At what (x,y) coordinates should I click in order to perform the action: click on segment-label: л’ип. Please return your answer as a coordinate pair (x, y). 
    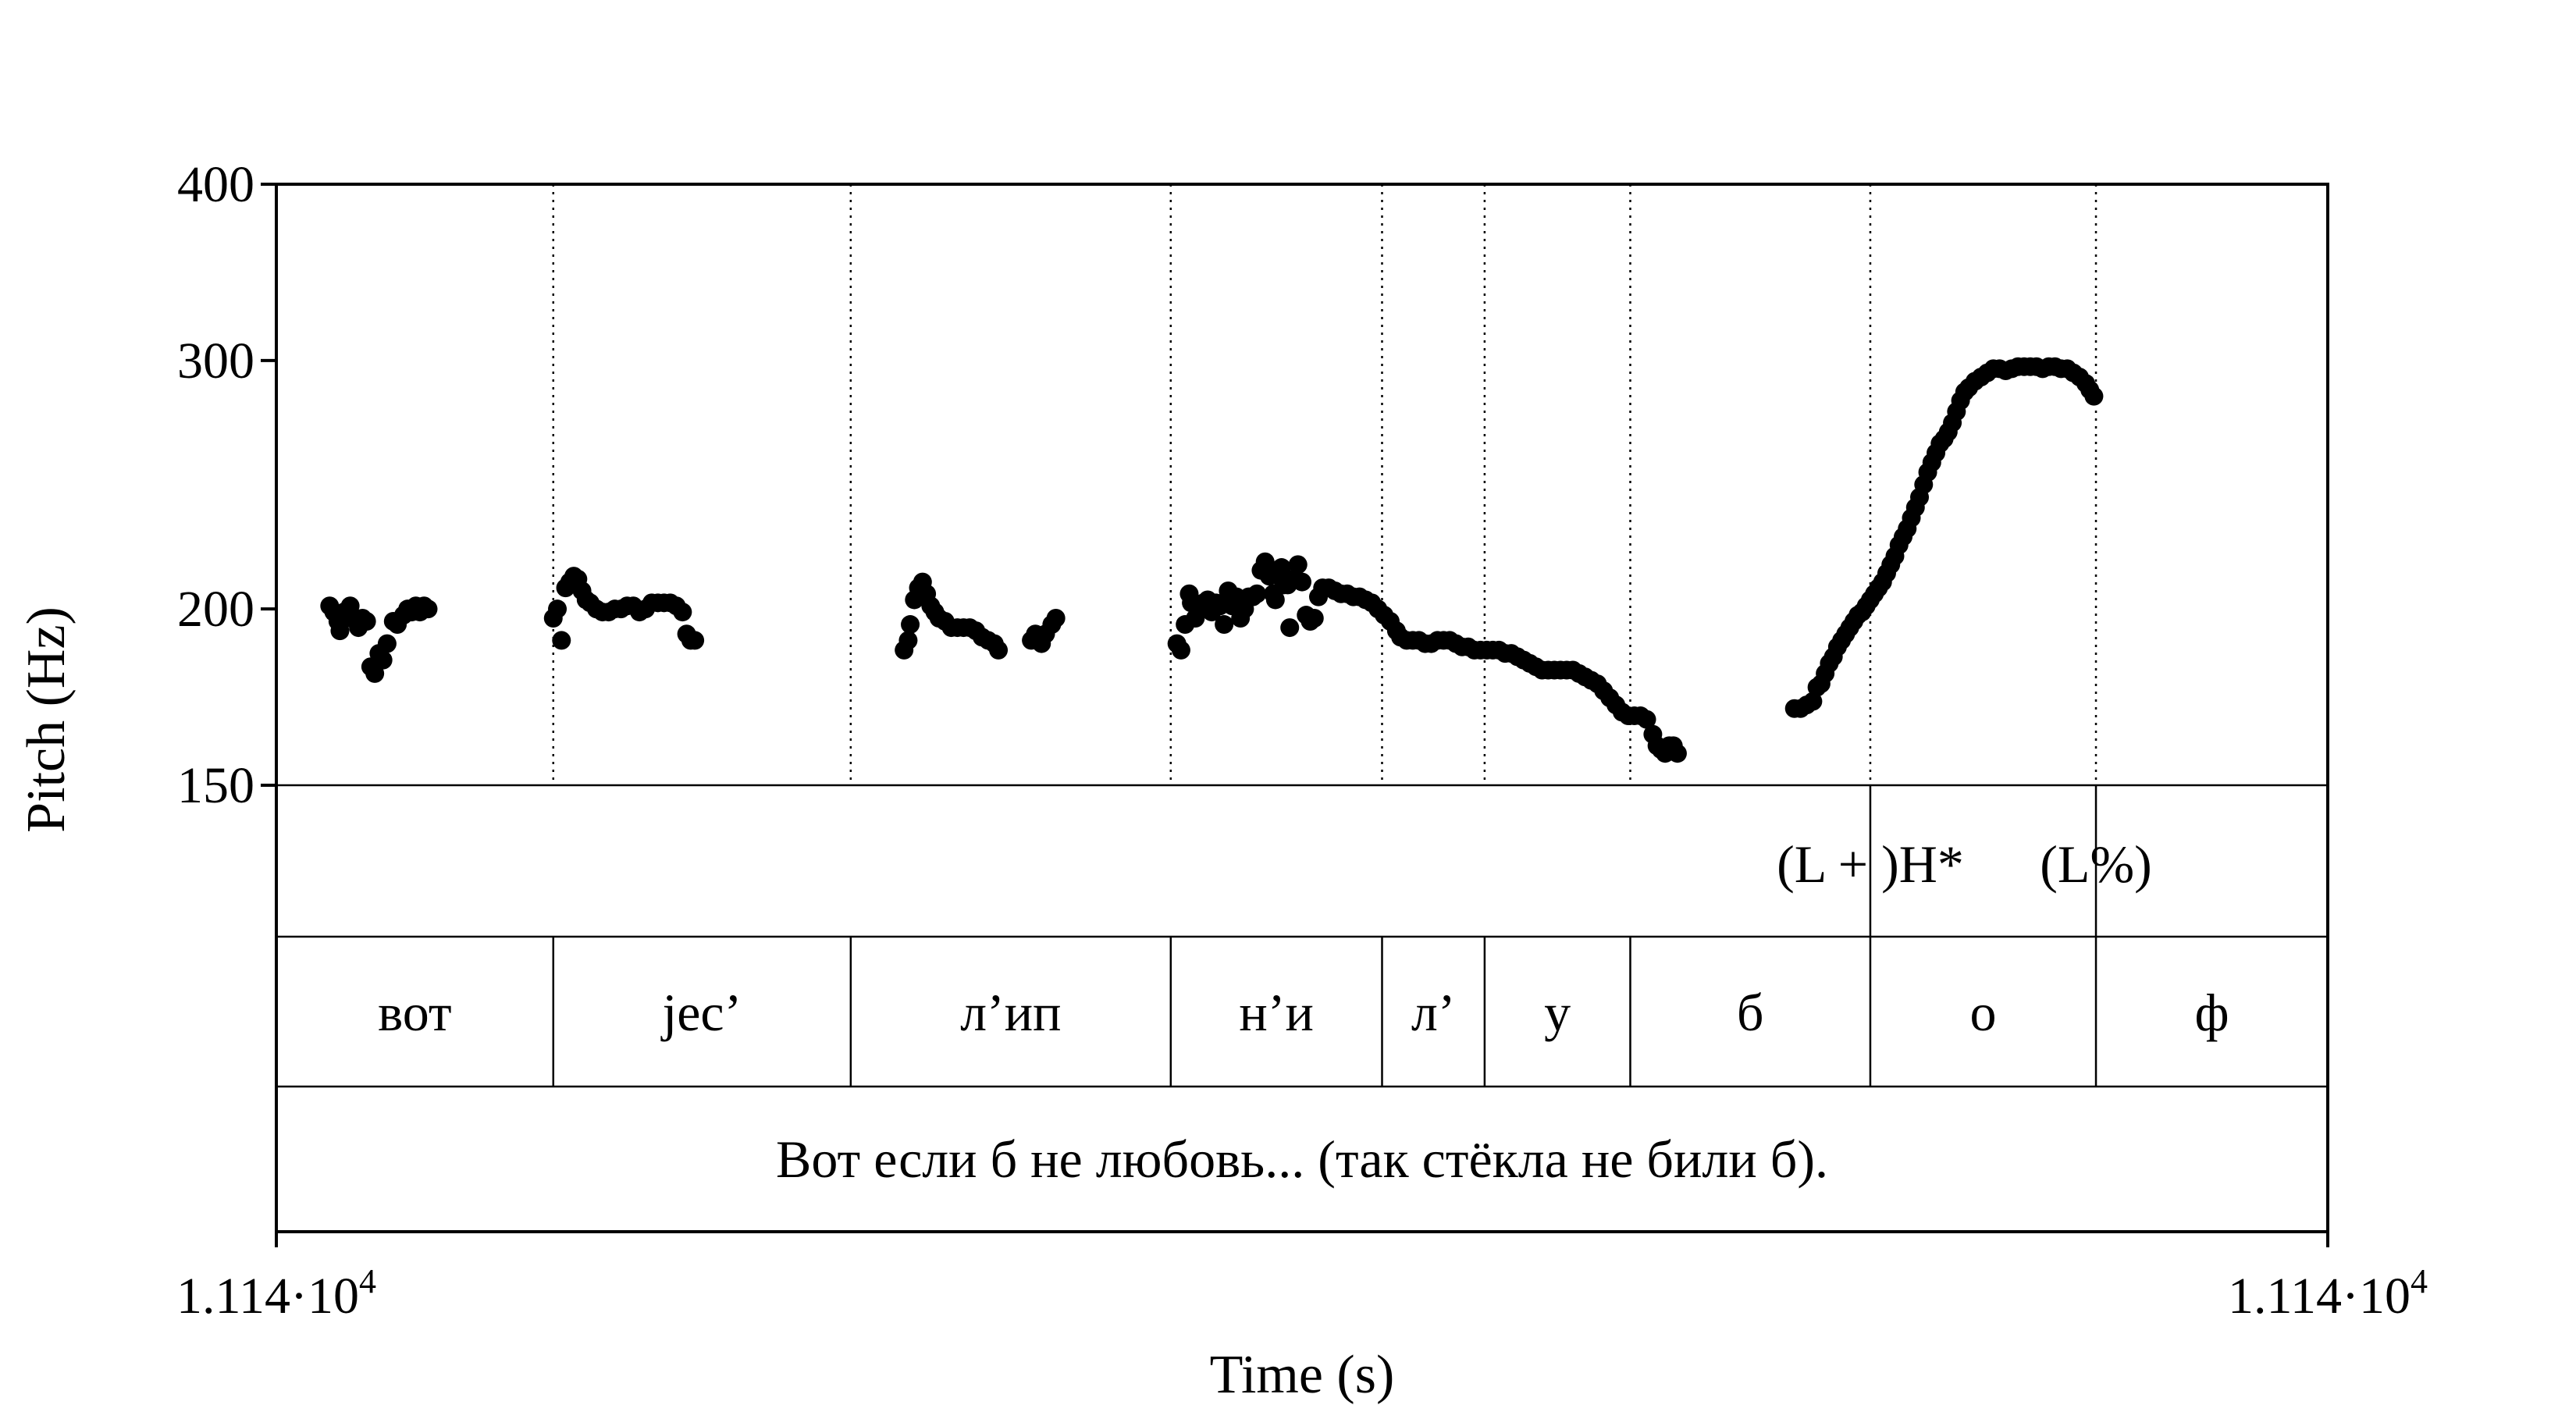
    Looking at the image, I should click on (1010, 1013).